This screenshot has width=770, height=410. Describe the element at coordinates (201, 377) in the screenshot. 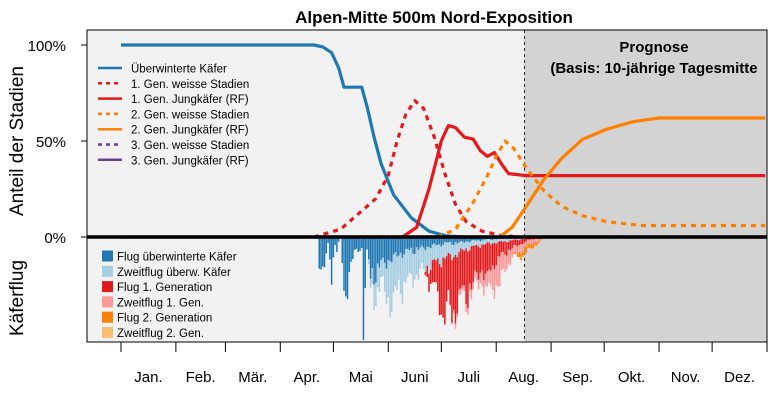

I see `x-tick-label: Feb.` at that location.